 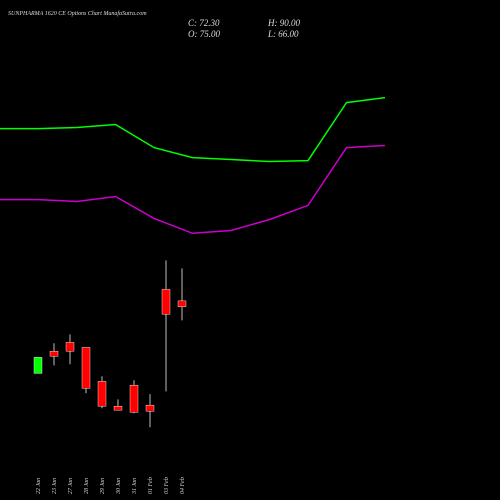 What do you see at coordinates (204, 34) in the screenshot?
I see `open-label: O: 75.00` at bounding box center [204, 34].